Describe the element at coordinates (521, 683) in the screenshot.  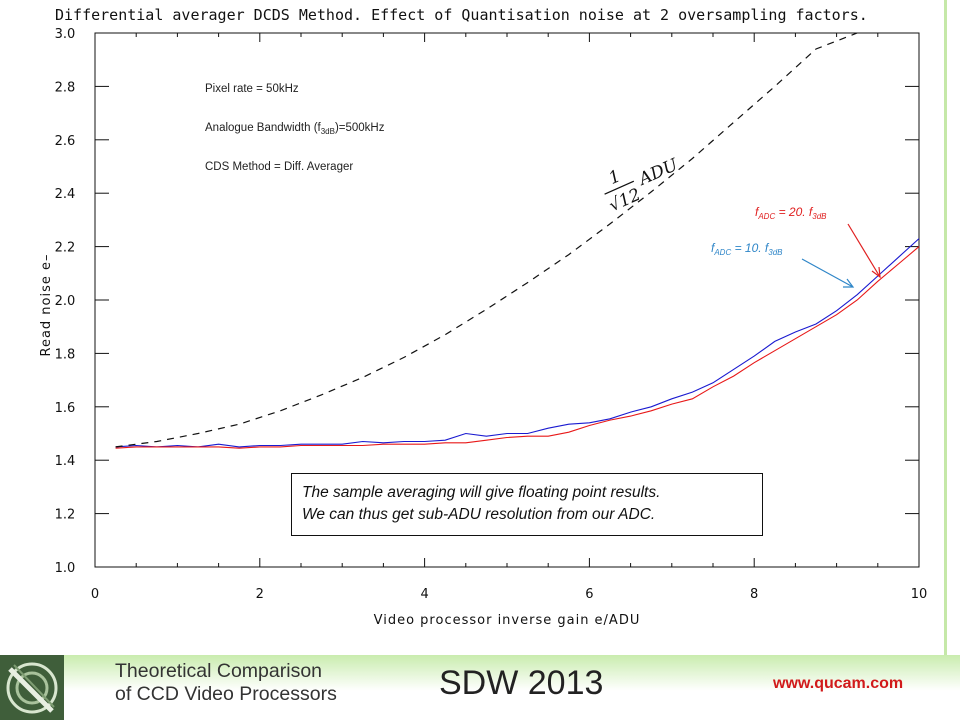
I see `footer-event: SDW 2013` at that location.